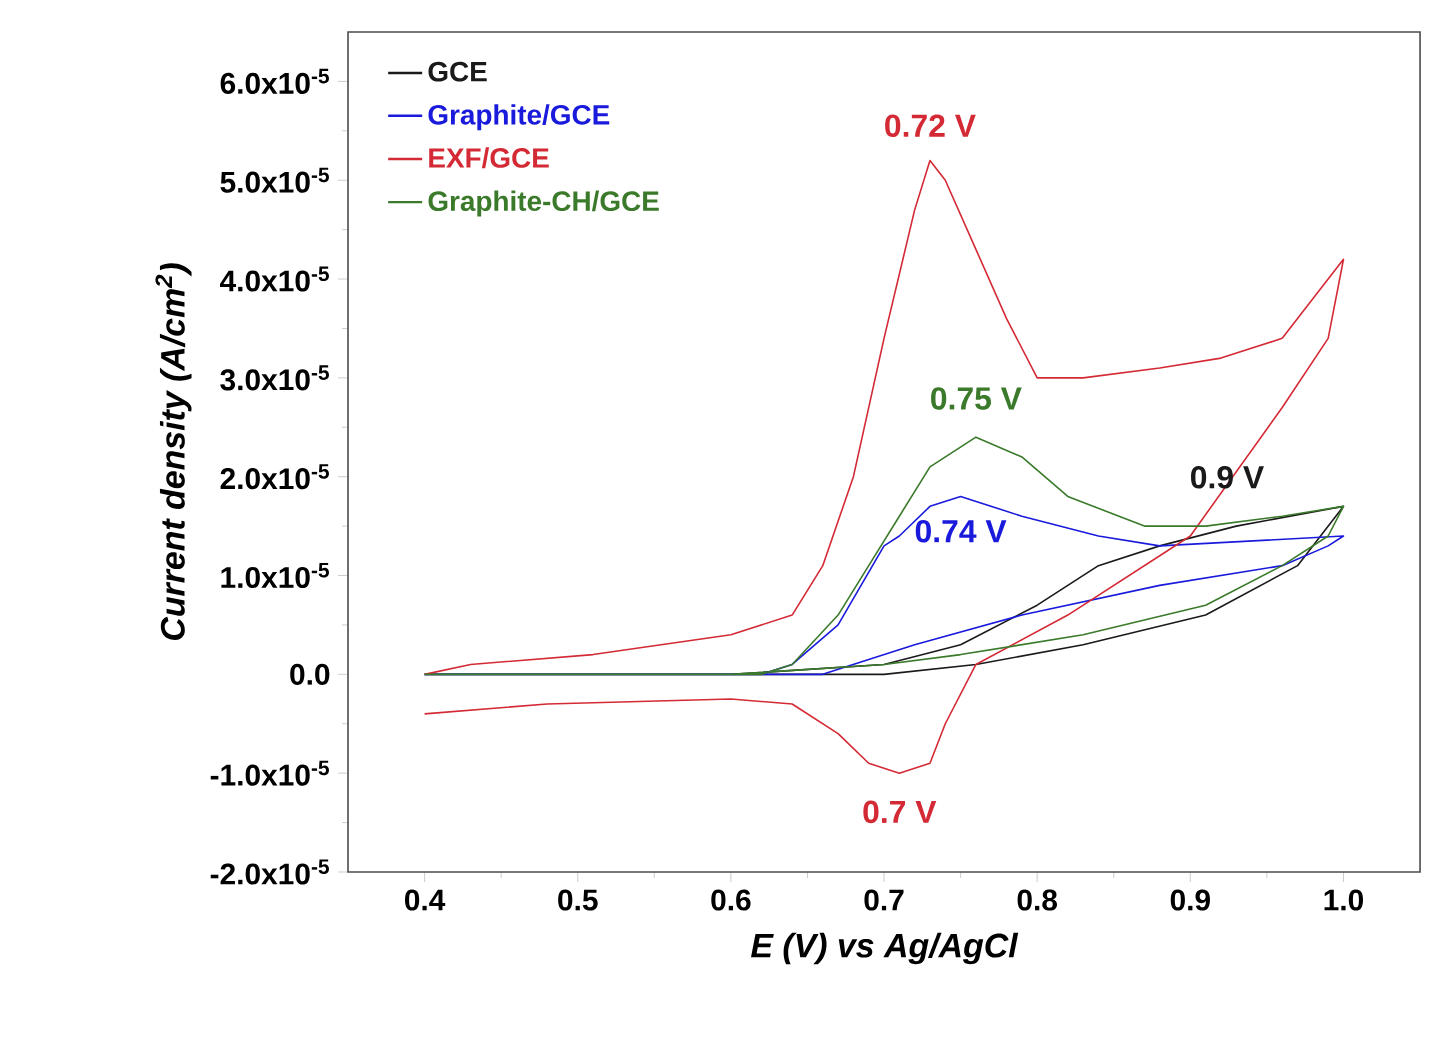 This screenshot has width=1451, height=1054. I want to click on legend-label: EXF/GCE, so click(489, 158).